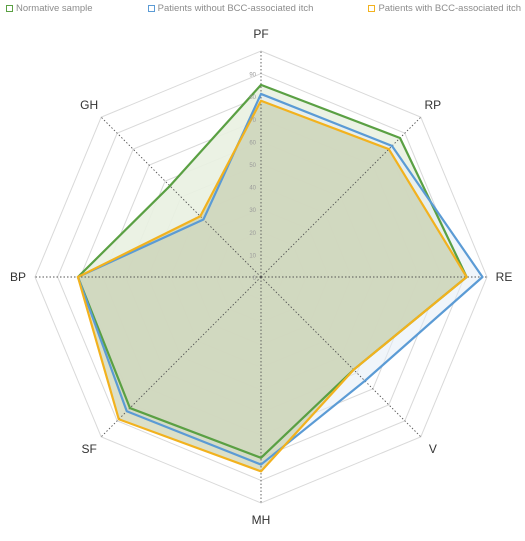  Describe the element at coordinates (432, 105) in the screenshot. I see `axis-label-rp: RP` at that location.